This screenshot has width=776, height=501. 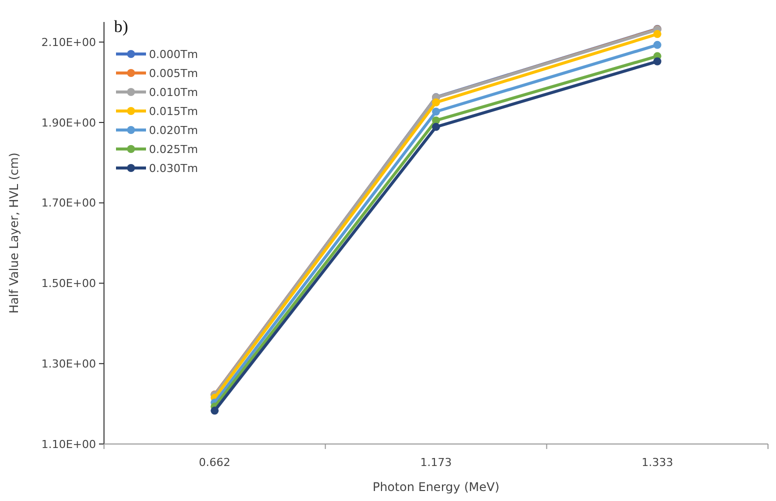 What do you see at coordinates (173, 168) in the screenshot?
I see `legend-label: 0.030Tm` at bounding box center [173, 168].